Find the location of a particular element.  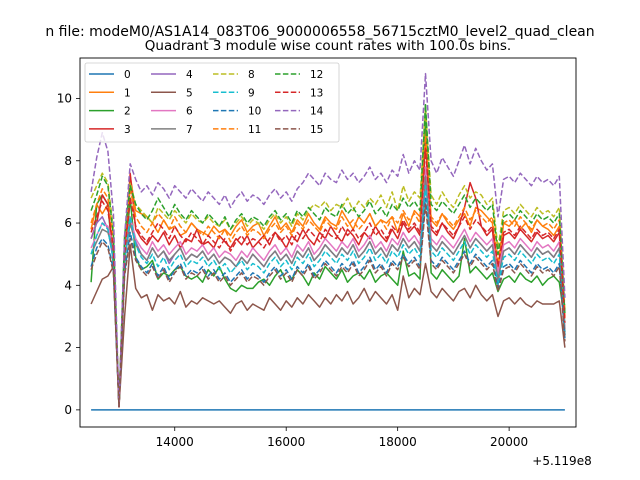

x-tick-label: 18000 is located at coordinates (398, 442).